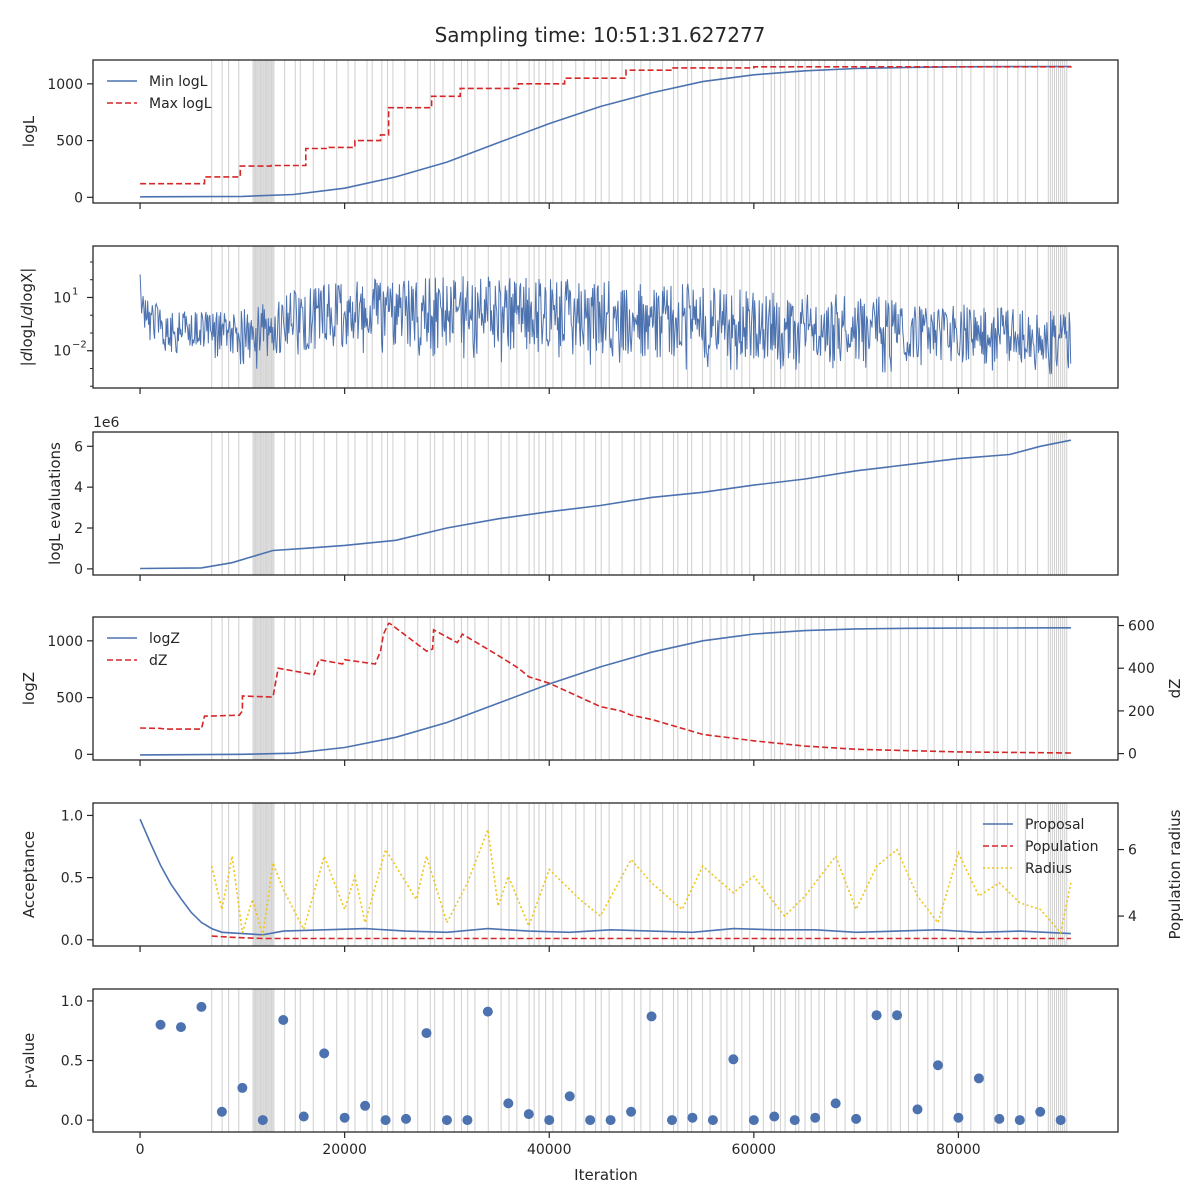  I want to click on series-min-logl, so click(605, 131).